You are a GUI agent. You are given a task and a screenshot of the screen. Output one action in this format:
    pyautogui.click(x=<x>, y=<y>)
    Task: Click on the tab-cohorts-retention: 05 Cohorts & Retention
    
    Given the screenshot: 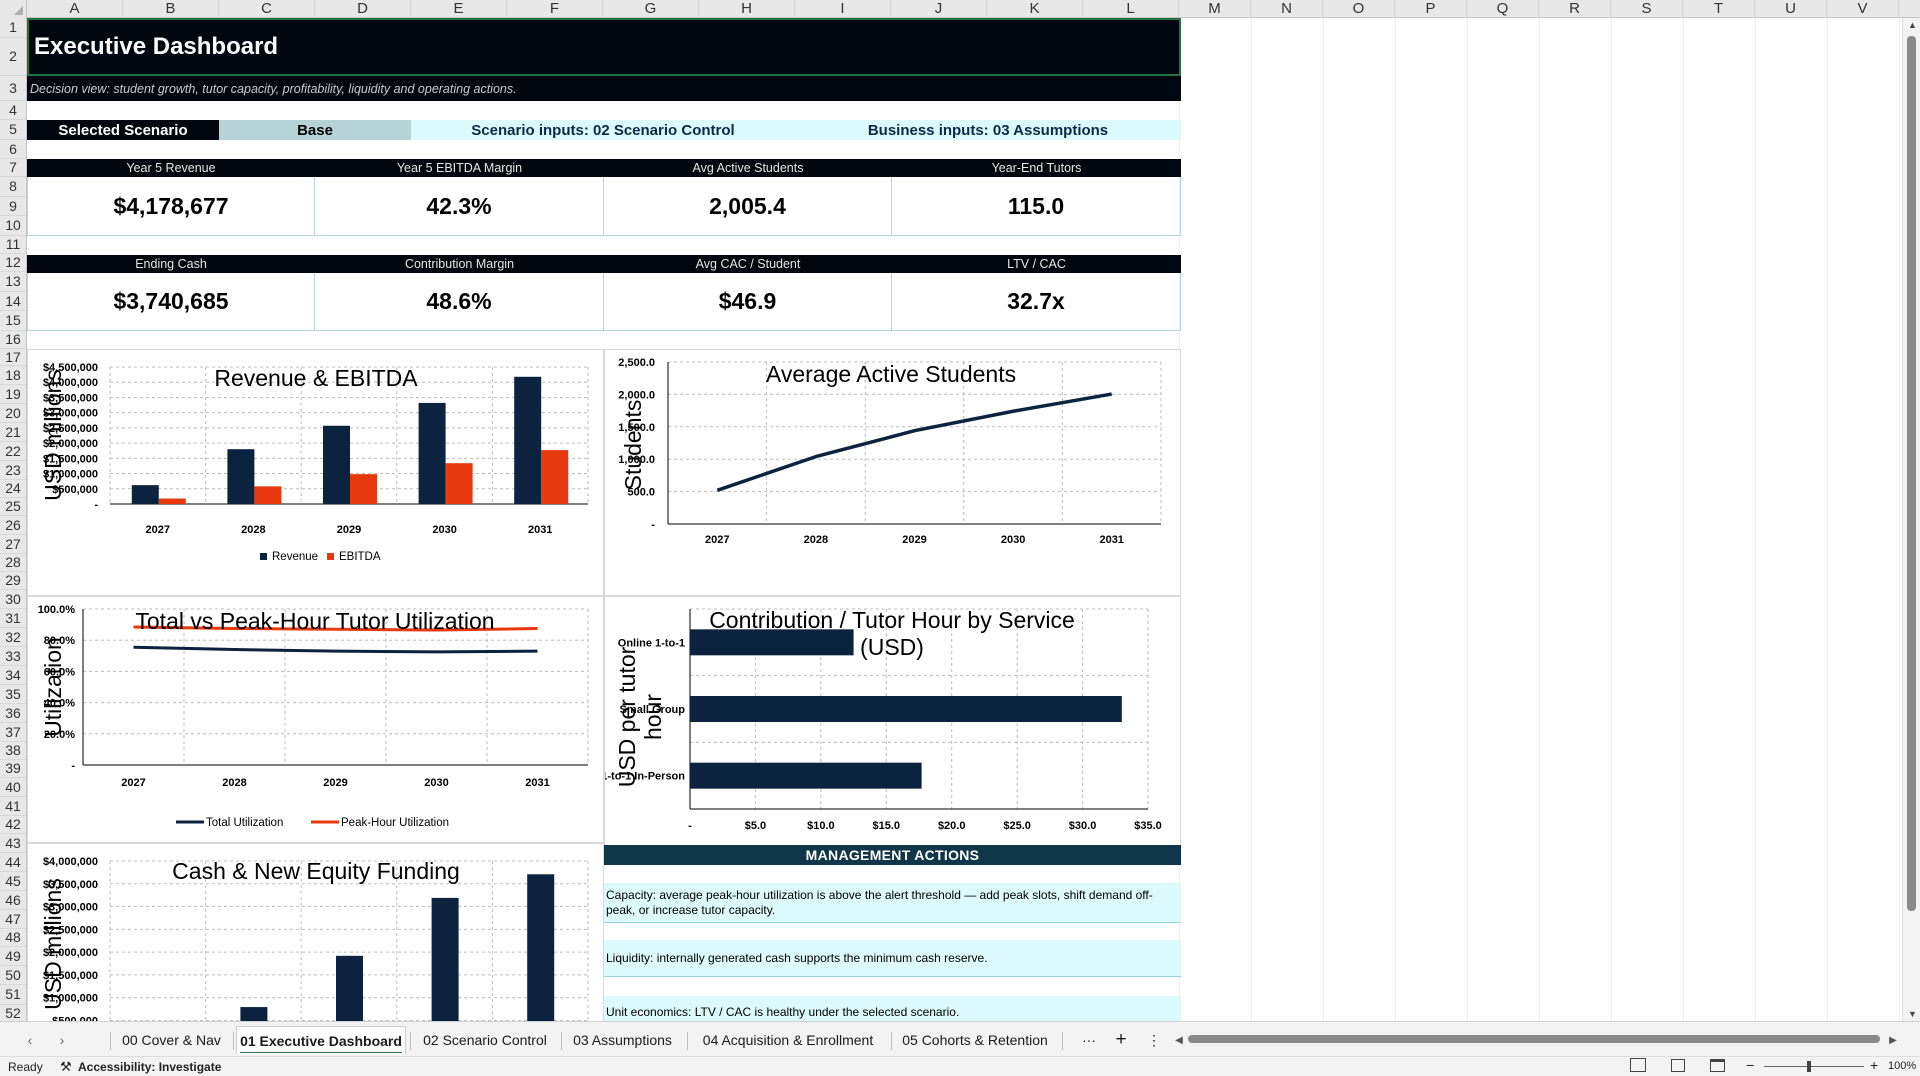 What is the action you would take?
    pyautogui.click(x=975, y=1040)
    